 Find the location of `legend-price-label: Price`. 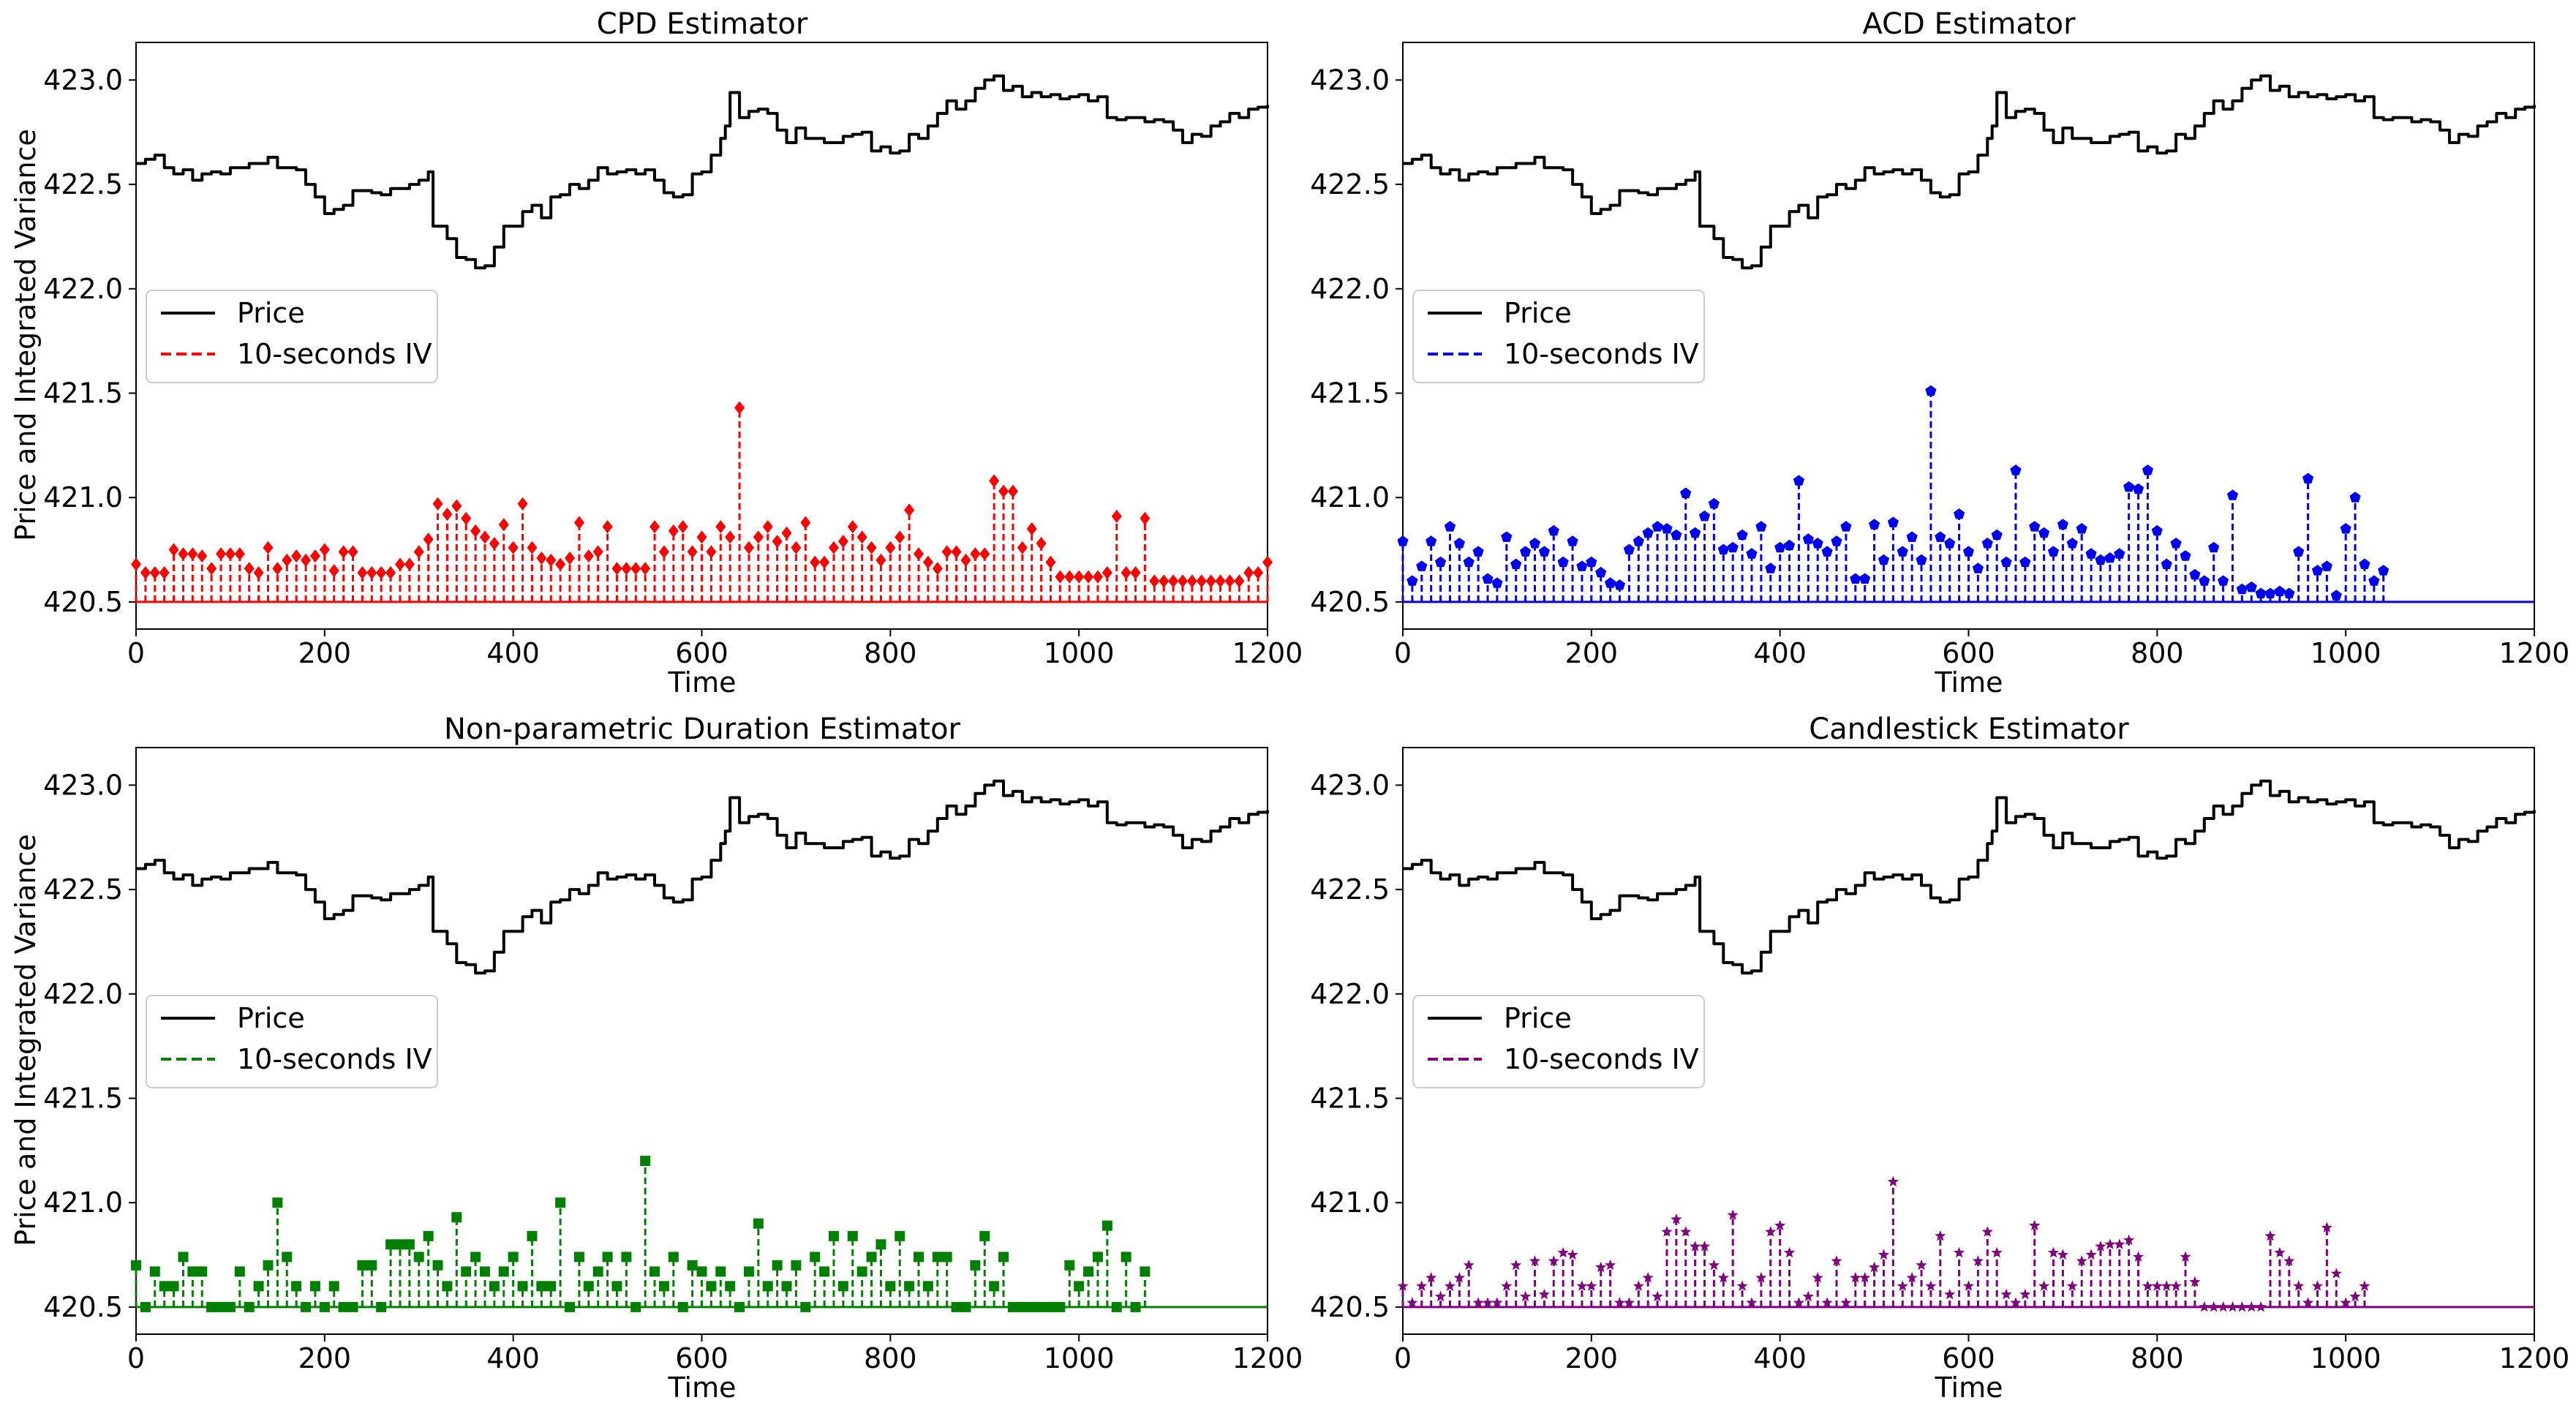

legend-price-label: Price is located at coordinates (1538, 313).